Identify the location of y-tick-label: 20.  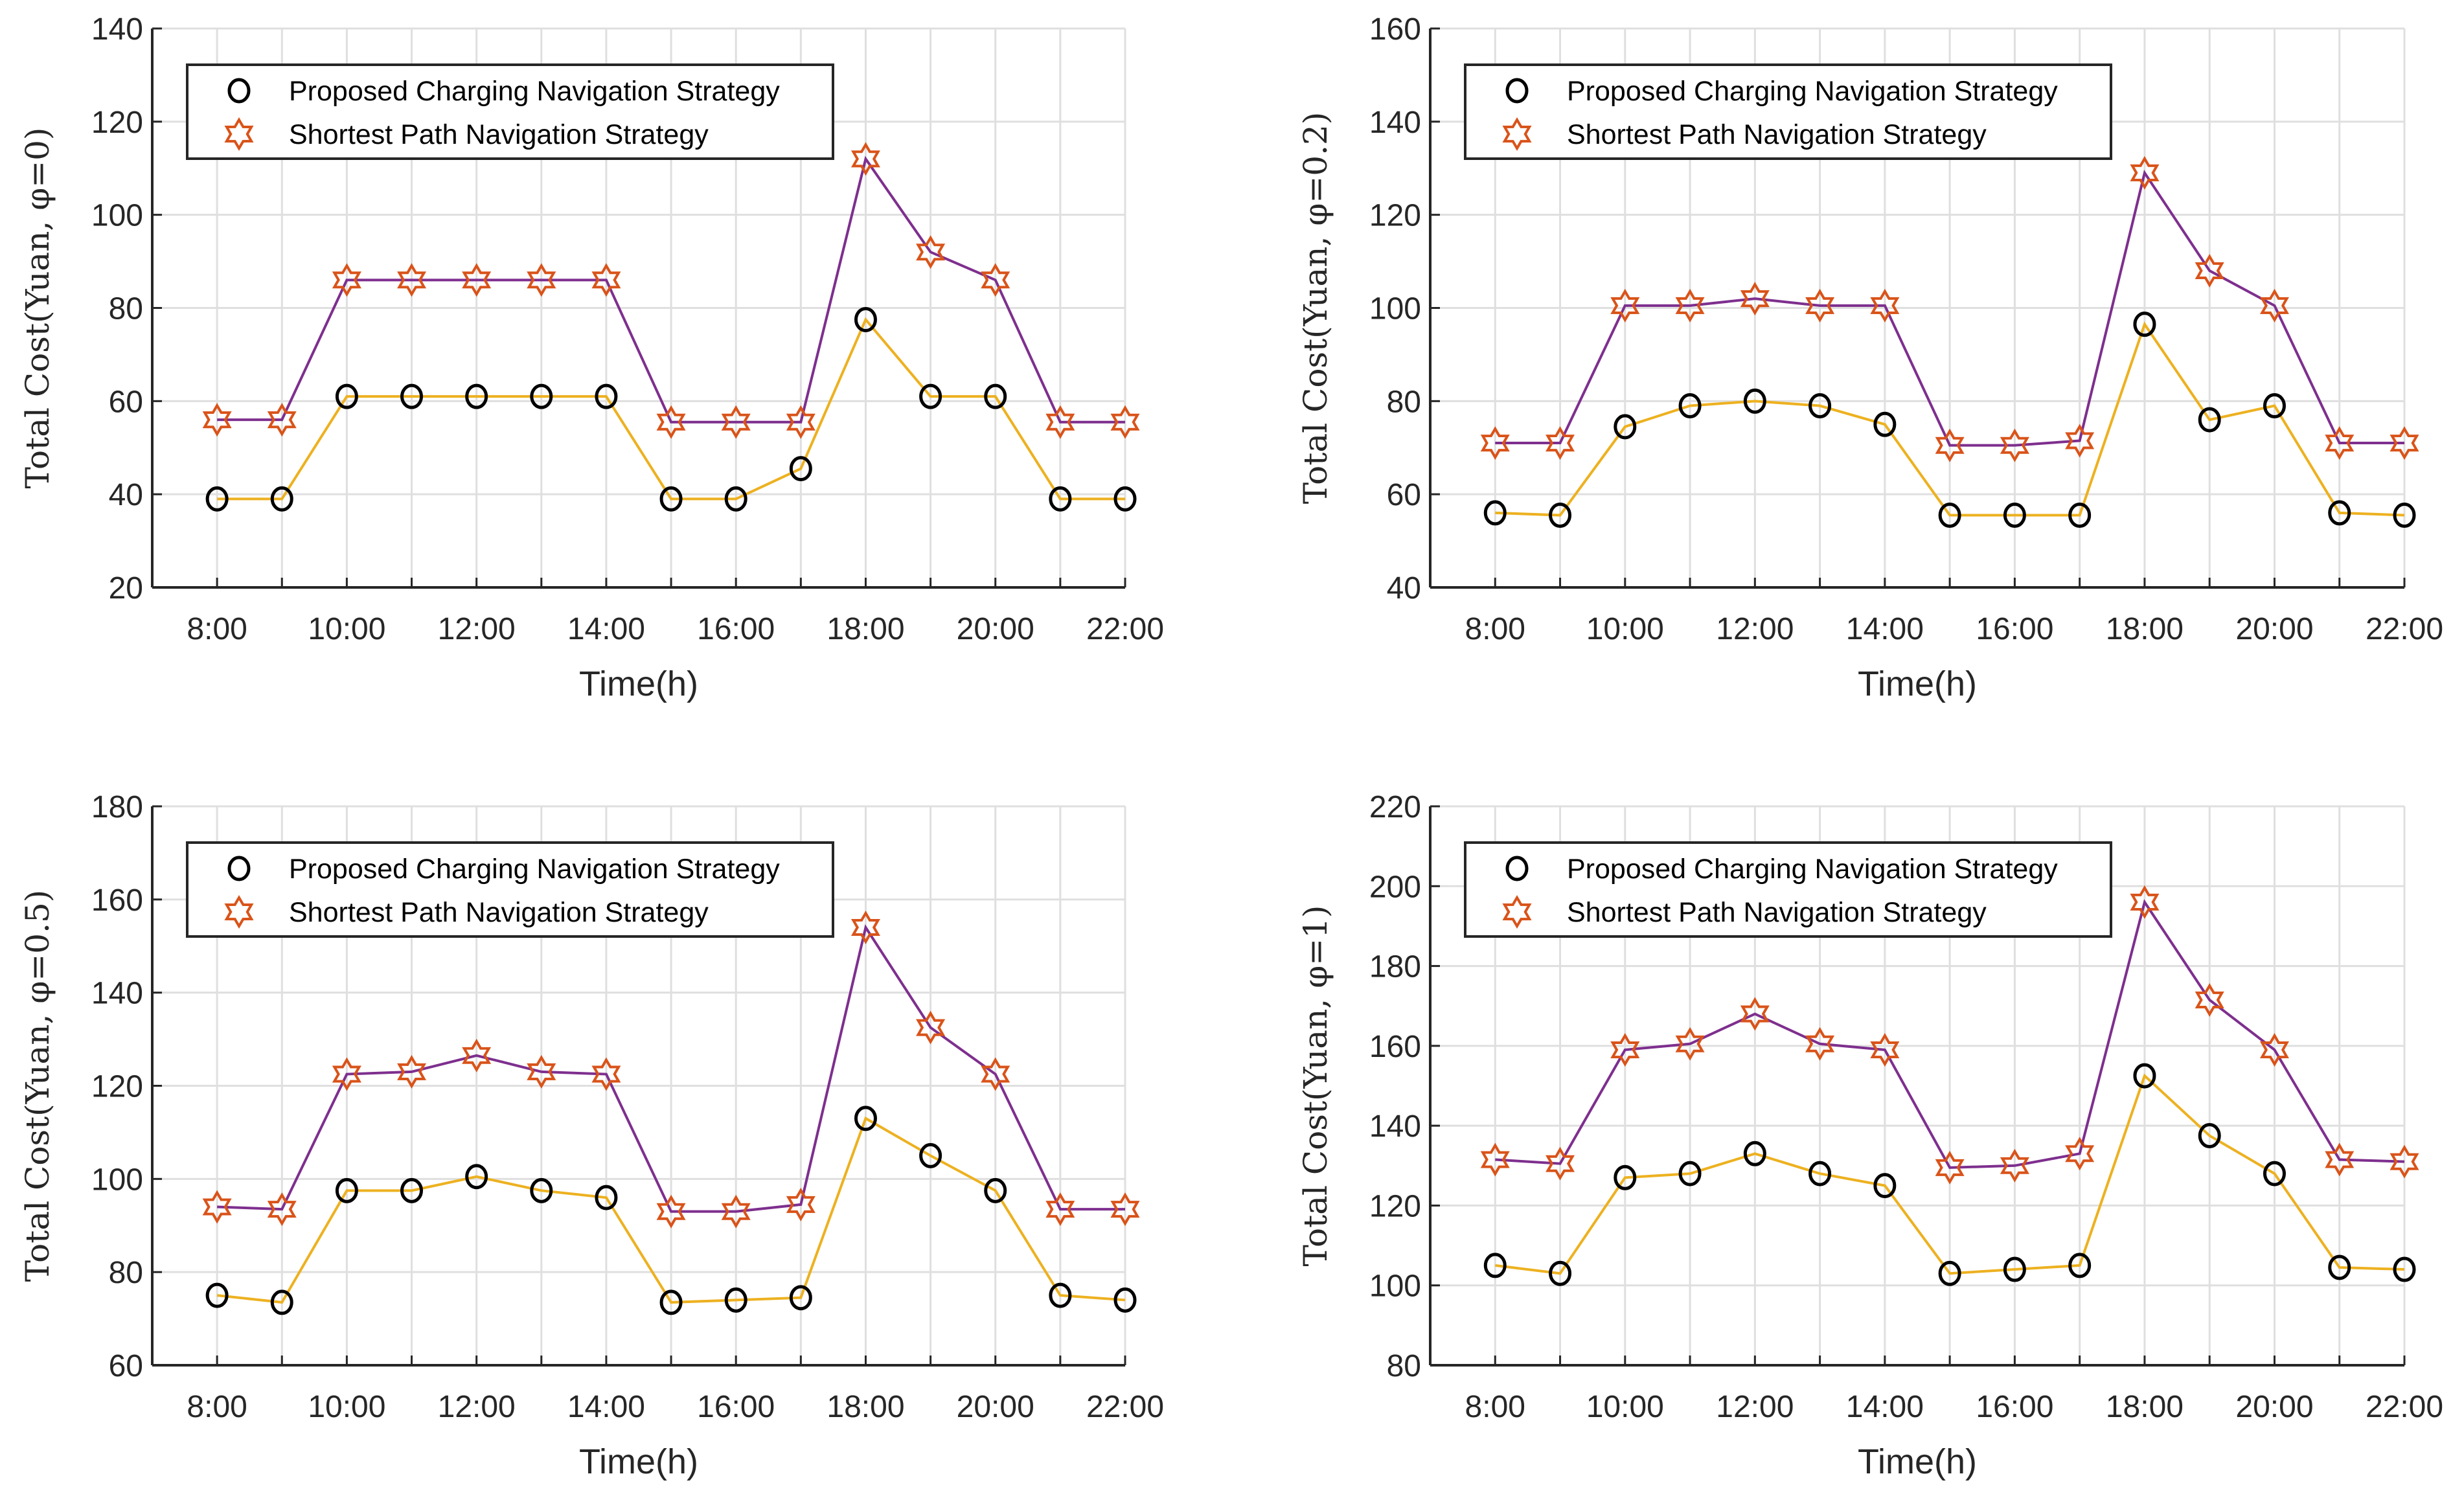
(126, 588).